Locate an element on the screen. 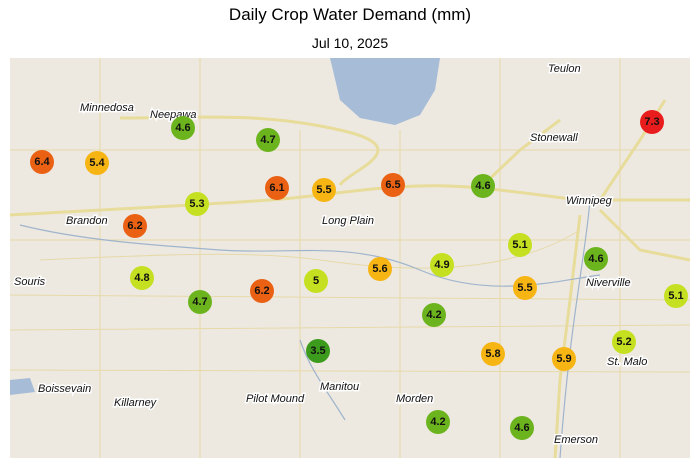  place-label: Emerson is located at coordinates (576, 440).